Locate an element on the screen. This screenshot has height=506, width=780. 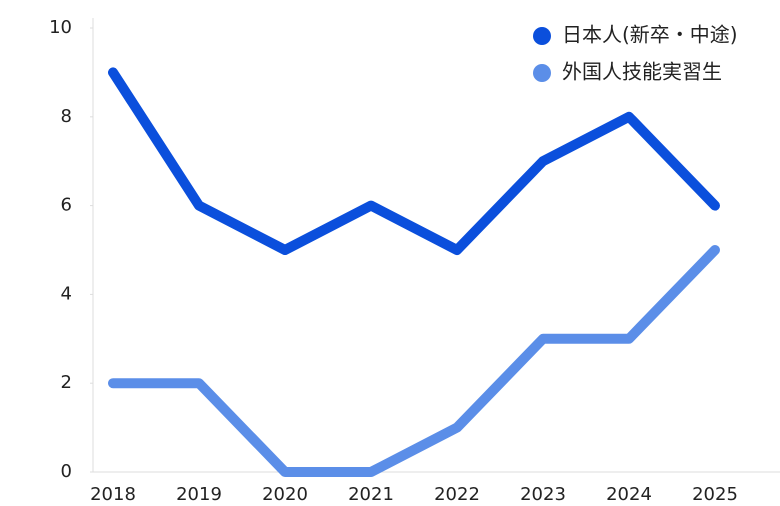
legend: 日本人(新卒・中途) 外国人技能実習生 is located at coordinates (635, 53).